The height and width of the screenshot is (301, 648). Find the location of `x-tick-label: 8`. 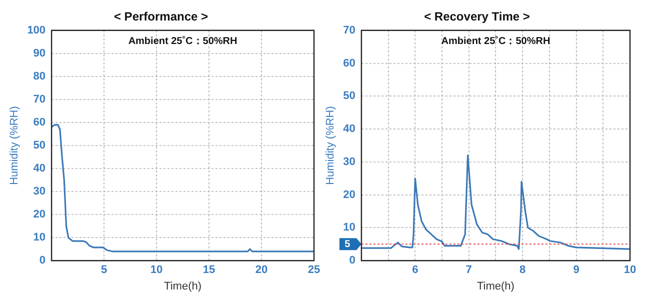

x-tick-label: 8 is located at coordinates (523, 270).